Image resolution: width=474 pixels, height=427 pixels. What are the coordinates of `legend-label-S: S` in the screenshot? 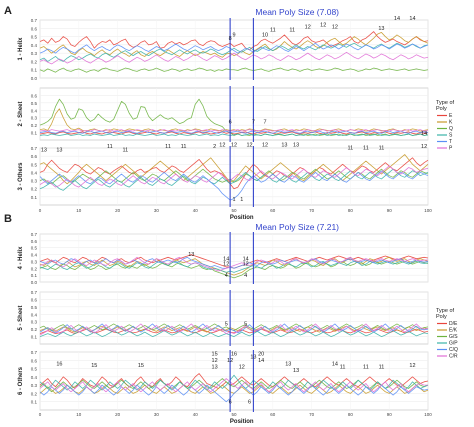 It's located at (451, 136).